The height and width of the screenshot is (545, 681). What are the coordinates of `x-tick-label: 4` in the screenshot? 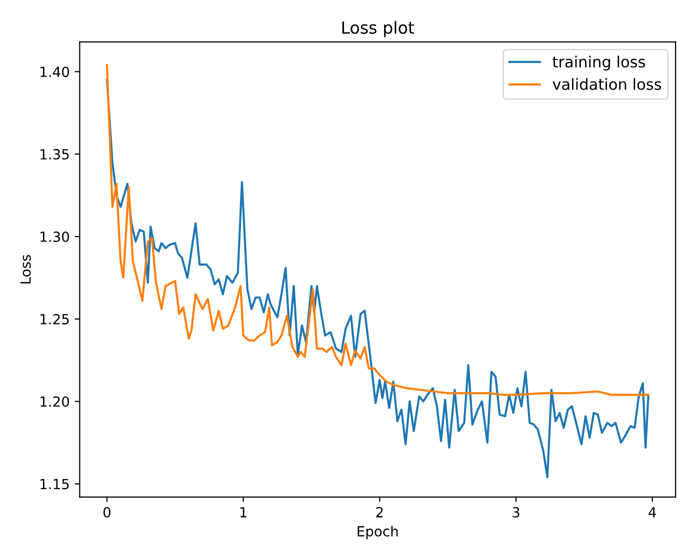 It's located at (652, 512).